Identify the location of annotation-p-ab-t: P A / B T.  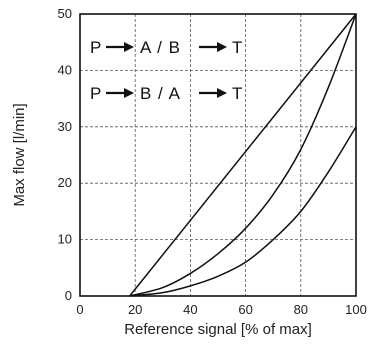
(166, 47).